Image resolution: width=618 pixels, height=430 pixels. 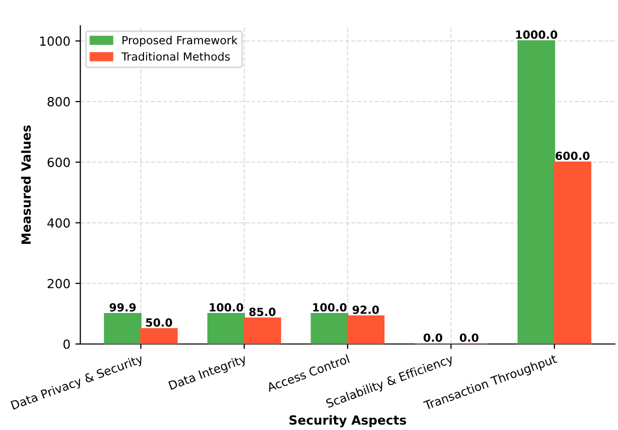 I want to click on data-label: 50.0, so click(x=159, y=322).